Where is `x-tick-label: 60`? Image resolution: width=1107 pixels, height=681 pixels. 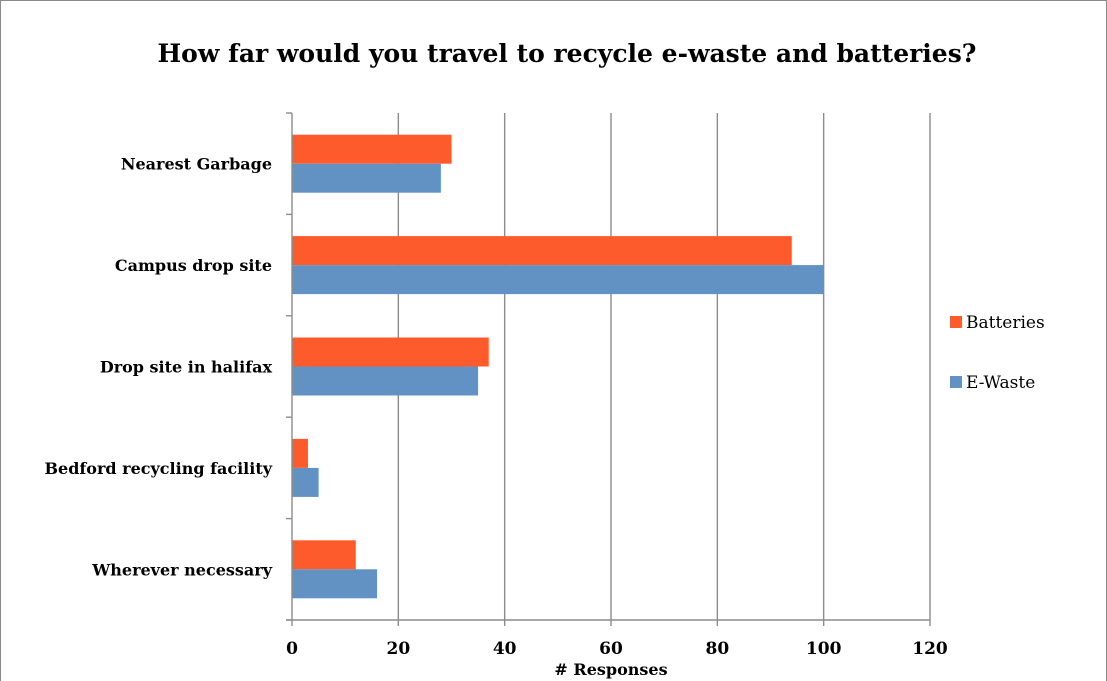
x-tick-label: 60 is located at coordinates (611, 649).